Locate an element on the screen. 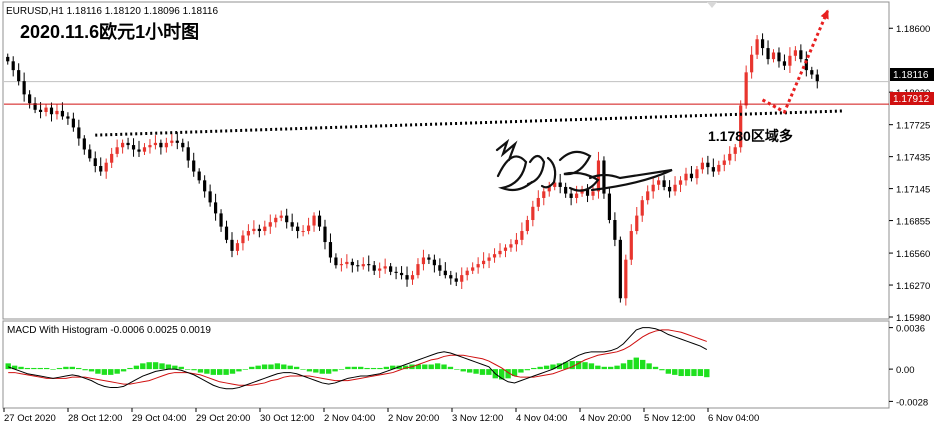  time-tick-label: 4 Nov 20:00 is located at coordinates (605, 418).